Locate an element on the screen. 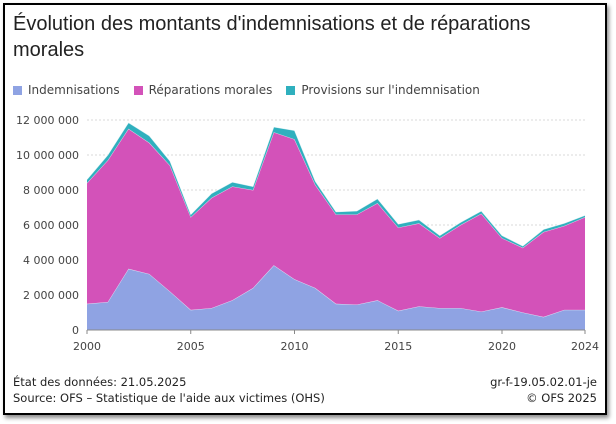  legend-item-provisions: Provisions sur l'indemnisation is located at coordinates (383, 90).